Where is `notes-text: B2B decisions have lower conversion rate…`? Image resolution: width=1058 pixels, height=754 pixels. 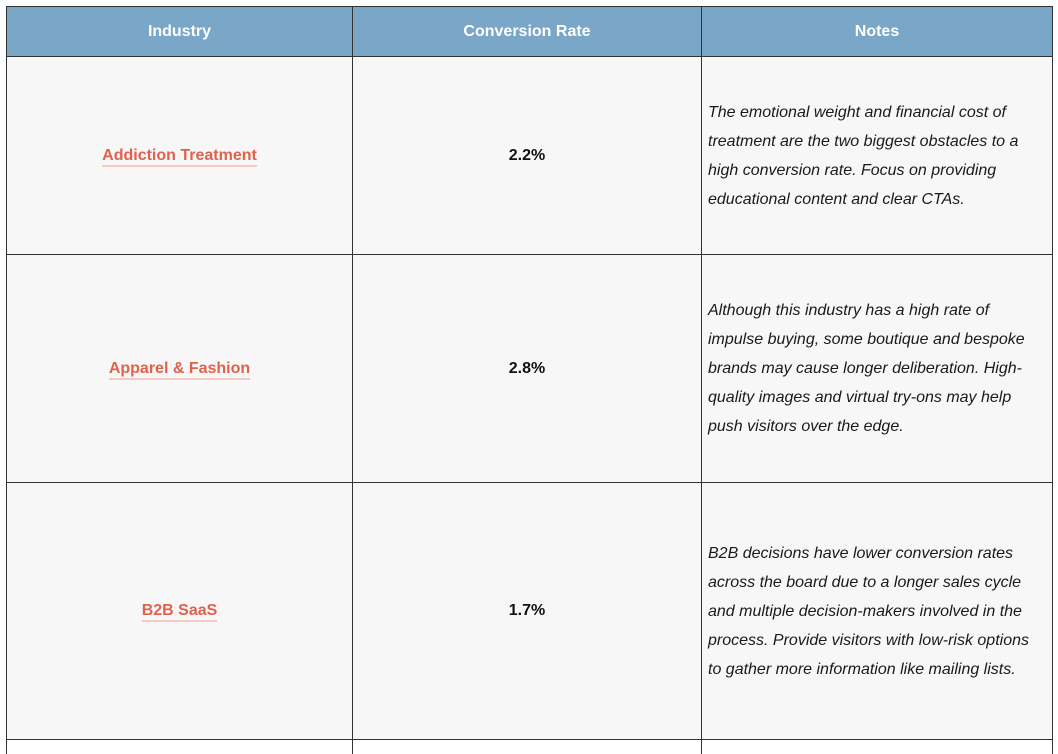 notes-text: B2B decisions have lower conversion rate… is located at coordinates (877, 611).